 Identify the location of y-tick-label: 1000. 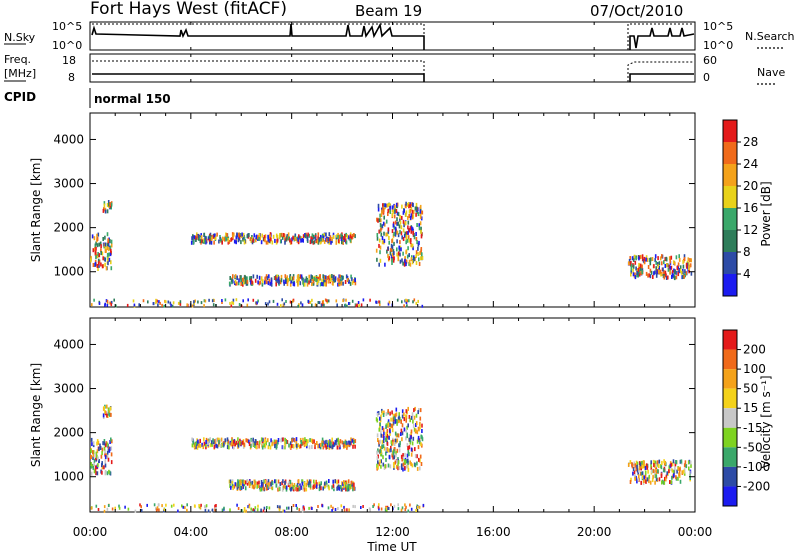
(68, 477).